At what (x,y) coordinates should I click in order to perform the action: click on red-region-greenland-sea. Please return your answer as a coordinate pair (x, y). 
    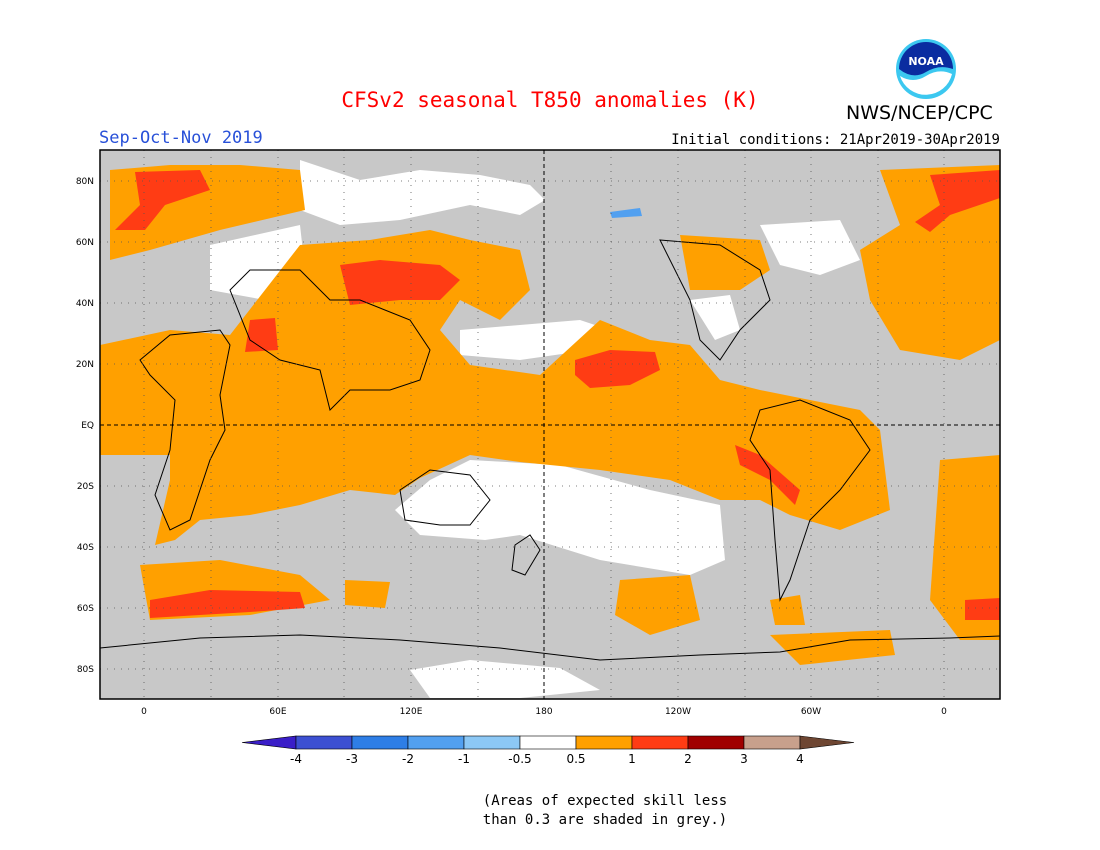
    Looking at the image, I should click on (162, 200).